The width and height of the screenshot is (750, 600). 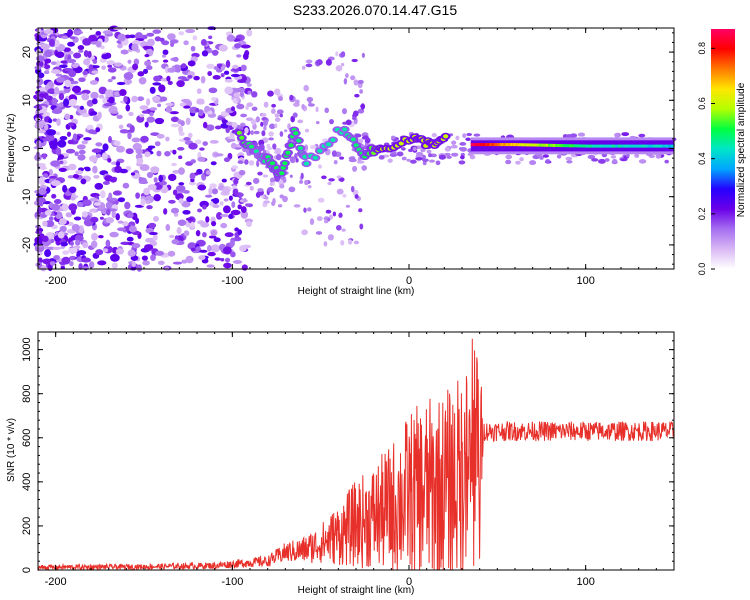 What do you see at coordinates (342, 151) in the screenshot?
I see `spectrogram-features` at bounding box center [342, 151].